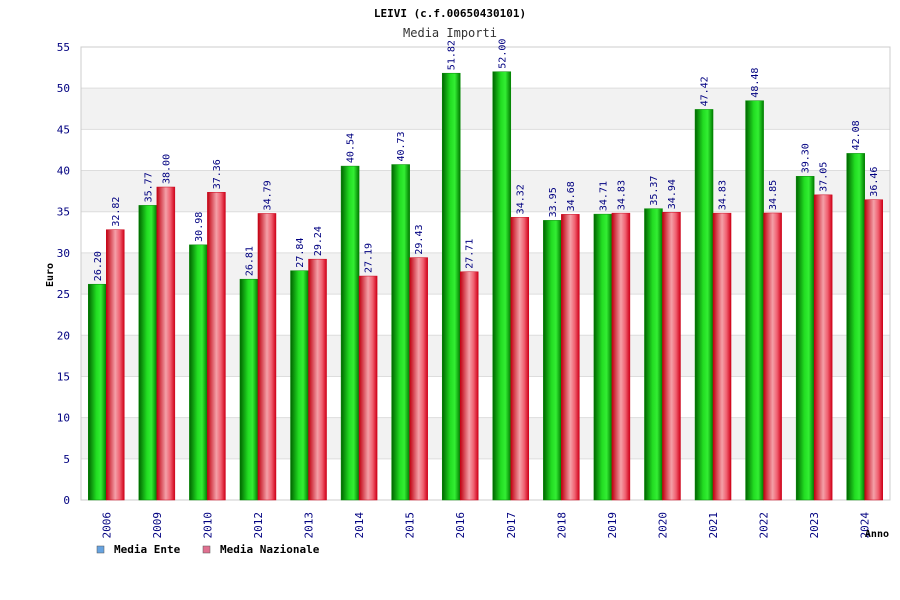  What do you see at coordinates (369, 258) in the screenshot?
I see `data-label: 27.19` at bounding box center [369, 258].